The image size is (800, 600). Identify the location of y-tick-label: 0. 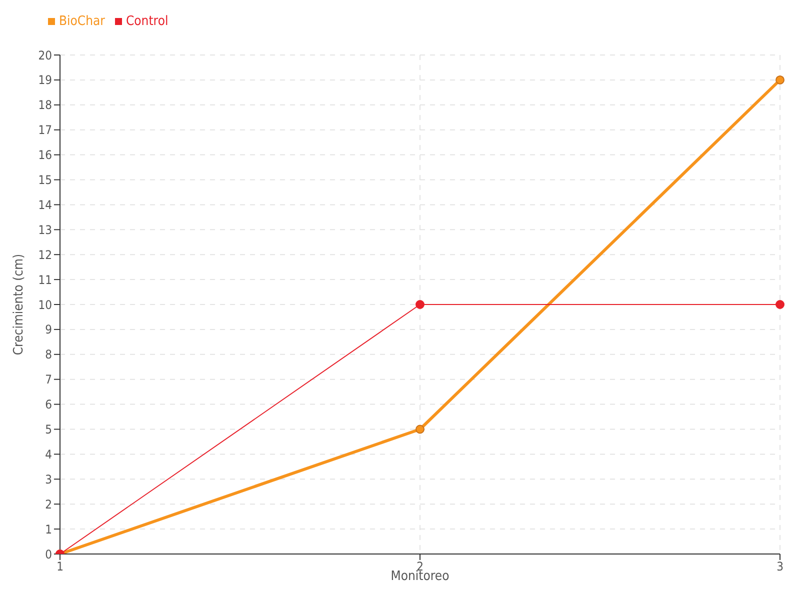
(48, 554).